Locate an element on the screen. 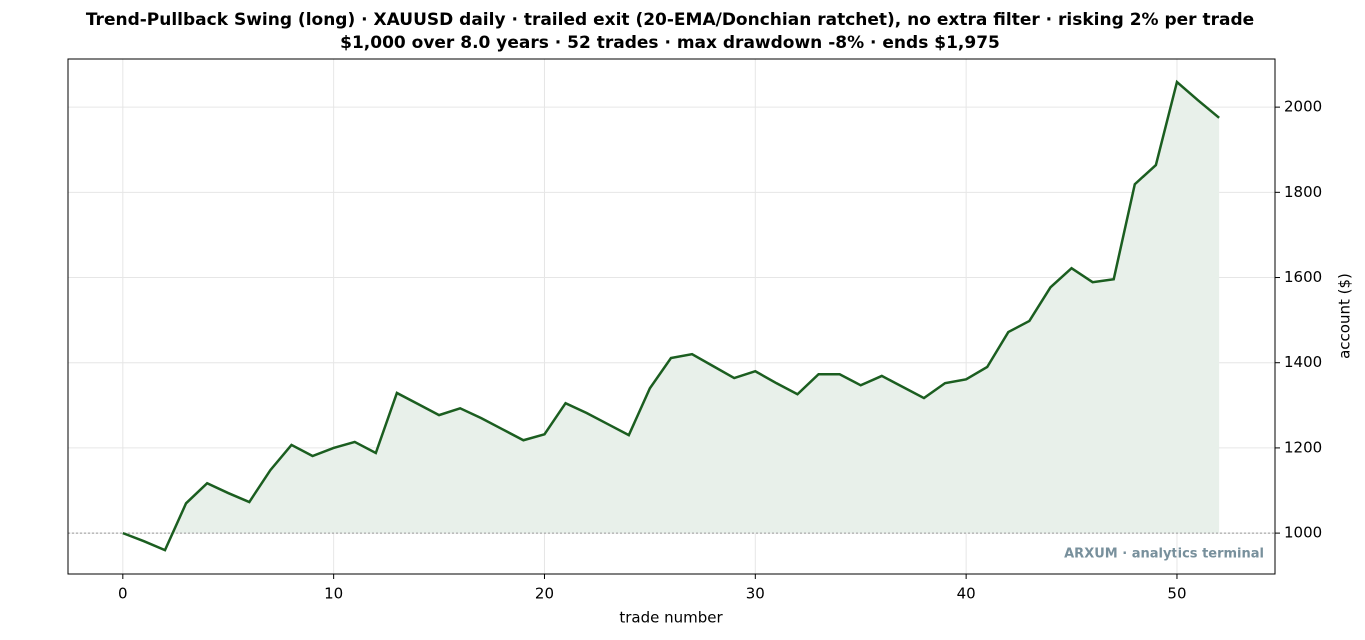  x-tick-label: 40 is located at coordinates (966, 594).